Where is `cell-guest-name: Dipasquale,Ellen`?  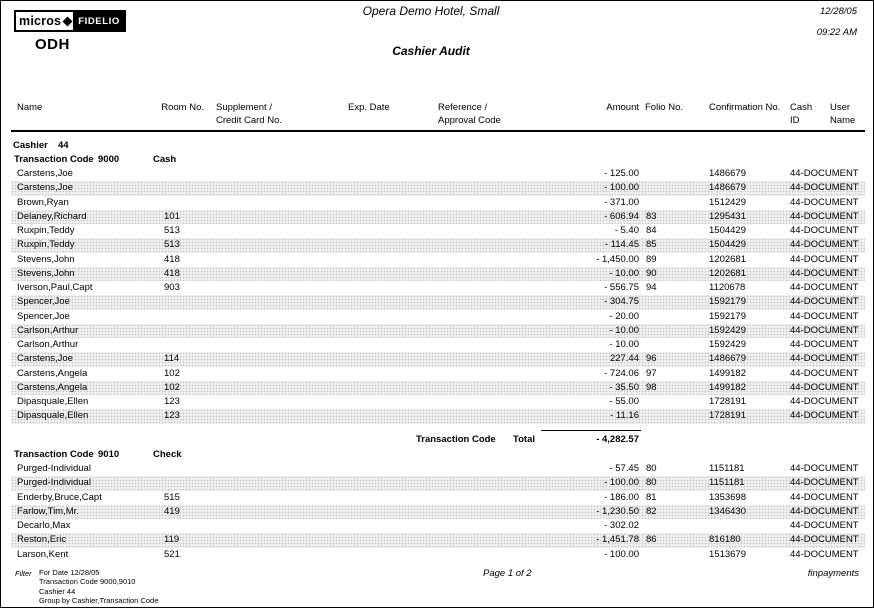 cell-guest-name: Dipasquale,Ellen is located at coordinates (53, 401).